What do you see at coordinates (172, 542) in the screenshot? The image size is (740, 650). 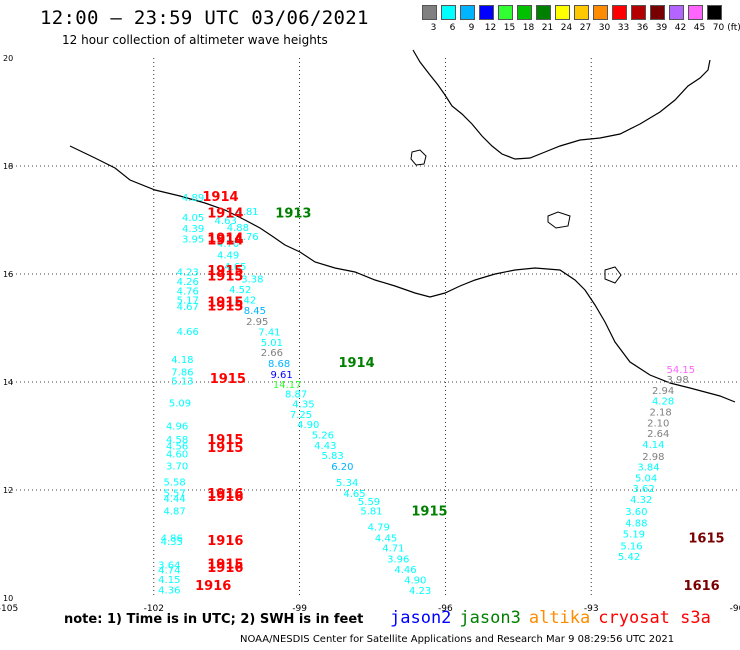 I see `wave-height-value: 4.35` at bounding box center [172, 542].